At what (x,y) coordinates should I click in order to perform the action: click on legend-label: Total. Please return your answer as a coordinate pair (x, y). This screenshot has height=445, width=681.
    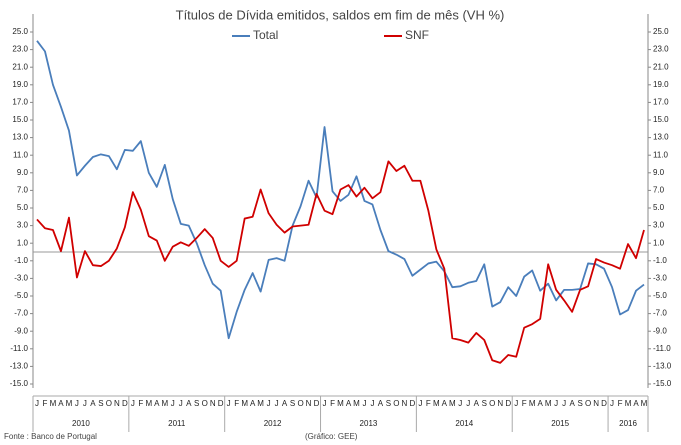
    Looking at the image, I should click on (265, 35).